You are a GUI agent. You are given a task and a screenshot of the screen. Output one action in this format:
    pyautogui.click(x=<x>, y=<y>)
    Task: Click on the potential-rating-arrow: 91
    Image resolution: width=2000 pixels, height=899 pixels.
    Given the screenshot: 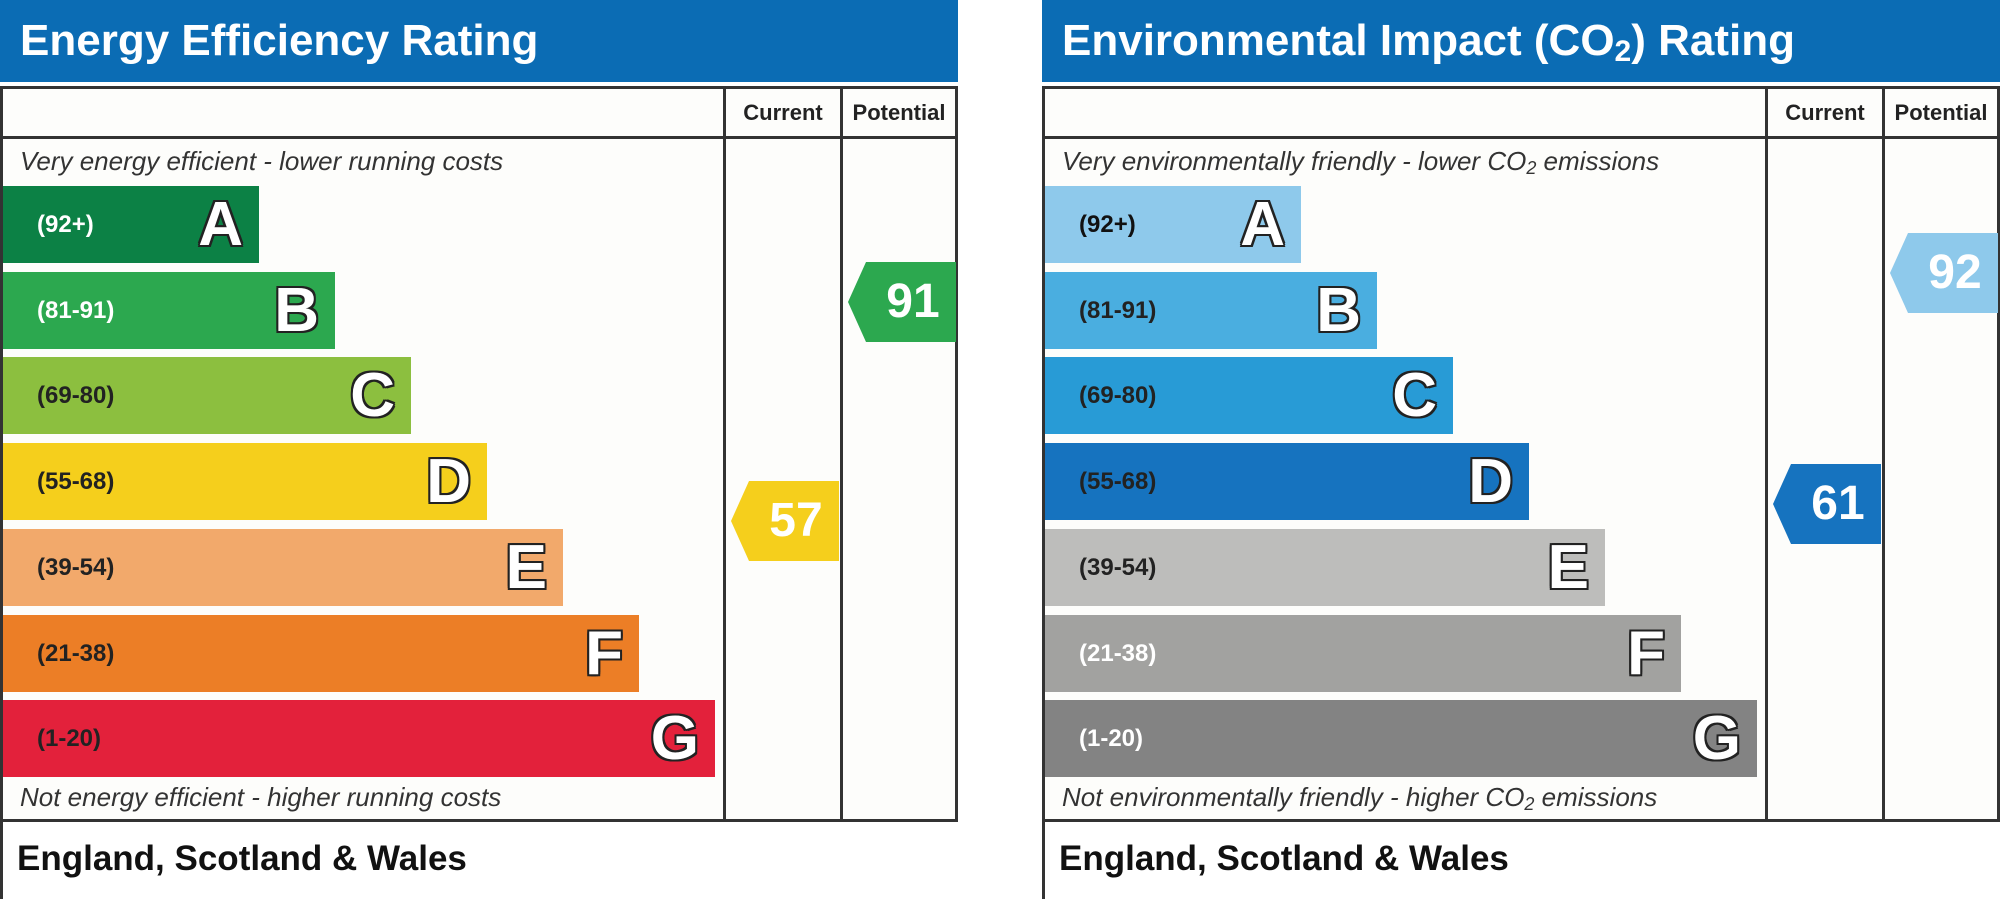 What is the action you would take?
    pyautogui.click(x=902, y=301)
    